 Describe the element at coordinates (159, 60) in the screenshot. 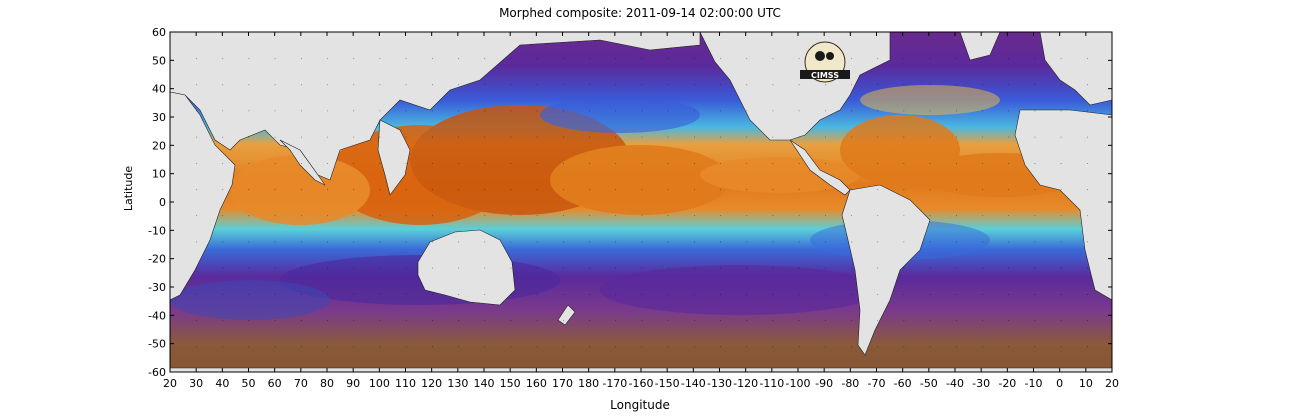

I see `y-tick-label: 50` at that location.